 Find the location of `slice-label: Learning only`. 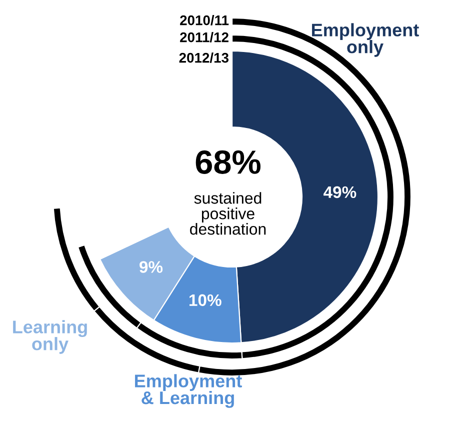

slice-label: Learning only is located at coordinates (50, 337).